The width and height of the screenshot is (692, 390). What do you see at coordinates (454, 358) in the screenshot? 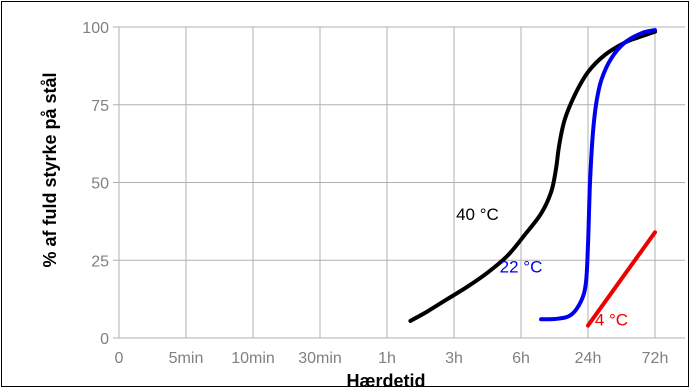
I see `x-tick-label: 3h` at bounding box center [454, 358].